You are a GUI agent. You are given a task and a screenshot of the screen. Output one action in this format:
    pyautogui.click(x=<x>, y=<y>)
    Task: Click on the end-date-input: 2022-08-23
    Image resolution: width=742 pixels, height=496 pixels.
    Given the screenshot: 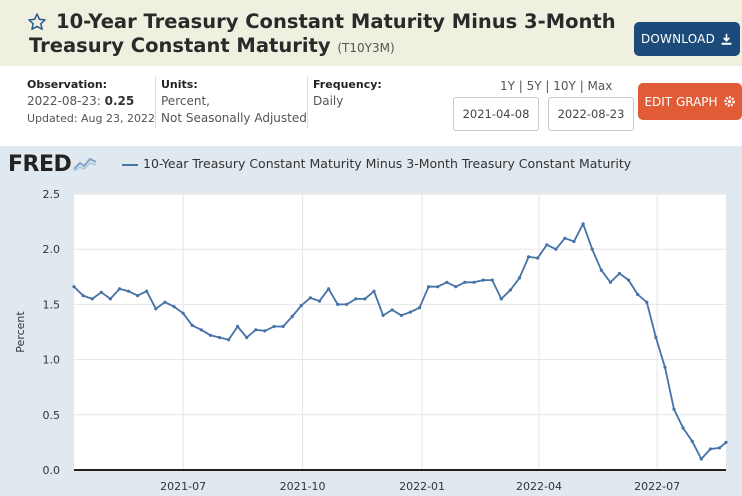 What is the action you would take?
    pyautogui.click(x=591, y=114)
    